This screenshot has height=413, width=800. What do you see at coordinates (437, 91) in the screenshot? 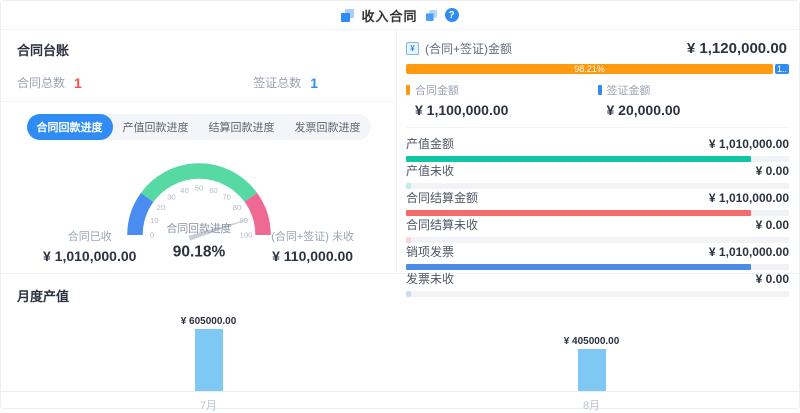
I see `legend-label: 合同金额` at bounding box center [437, 91].